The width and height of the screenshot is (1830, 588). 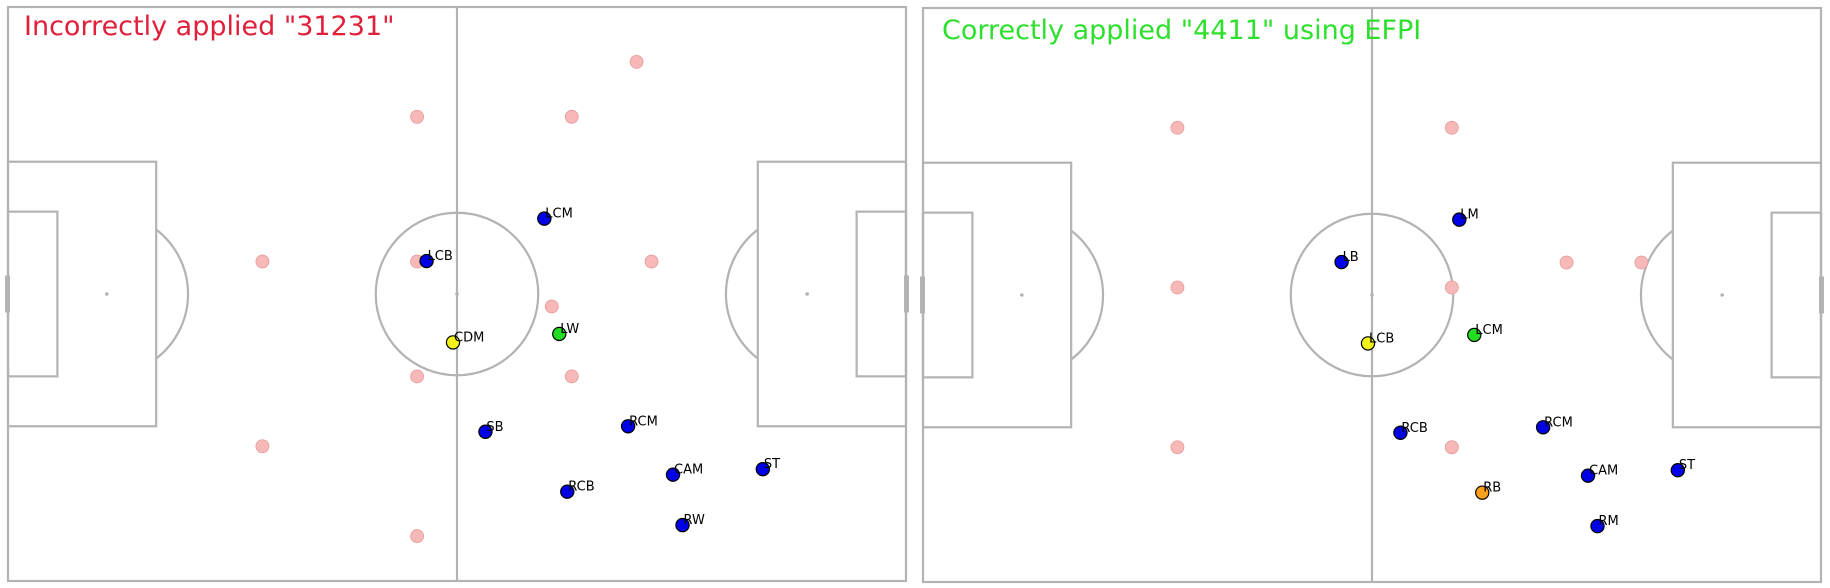 I want to click on player-label: ST, so click(x=772, y=464).